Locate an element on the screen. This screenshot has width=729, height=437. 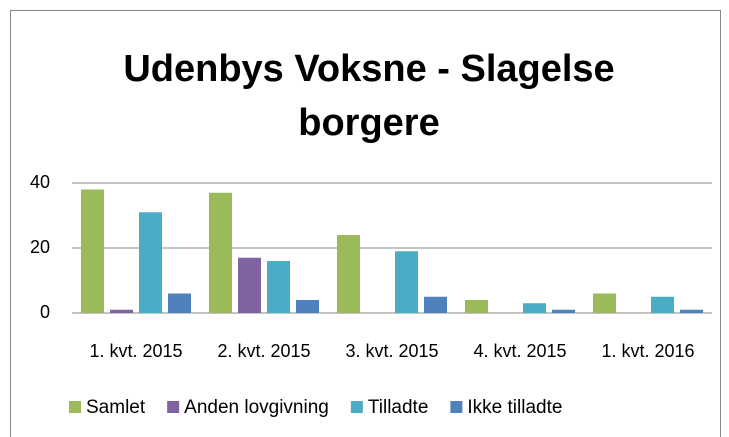
x-tick-label: 2. kvt. 2015 is located at coordinates (263, 351).